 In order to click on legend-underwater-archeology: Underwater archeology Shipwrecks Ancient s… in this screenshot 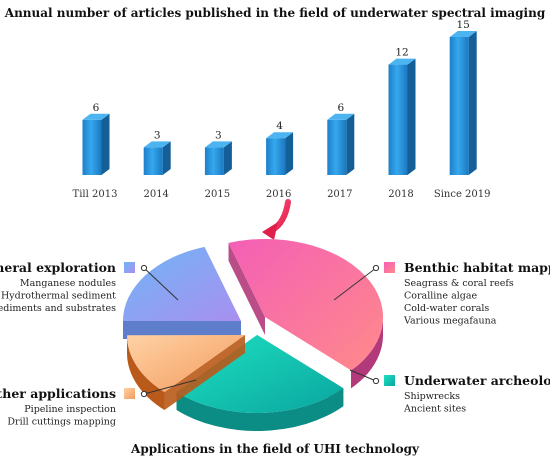, I will do `click(449, 392)`.